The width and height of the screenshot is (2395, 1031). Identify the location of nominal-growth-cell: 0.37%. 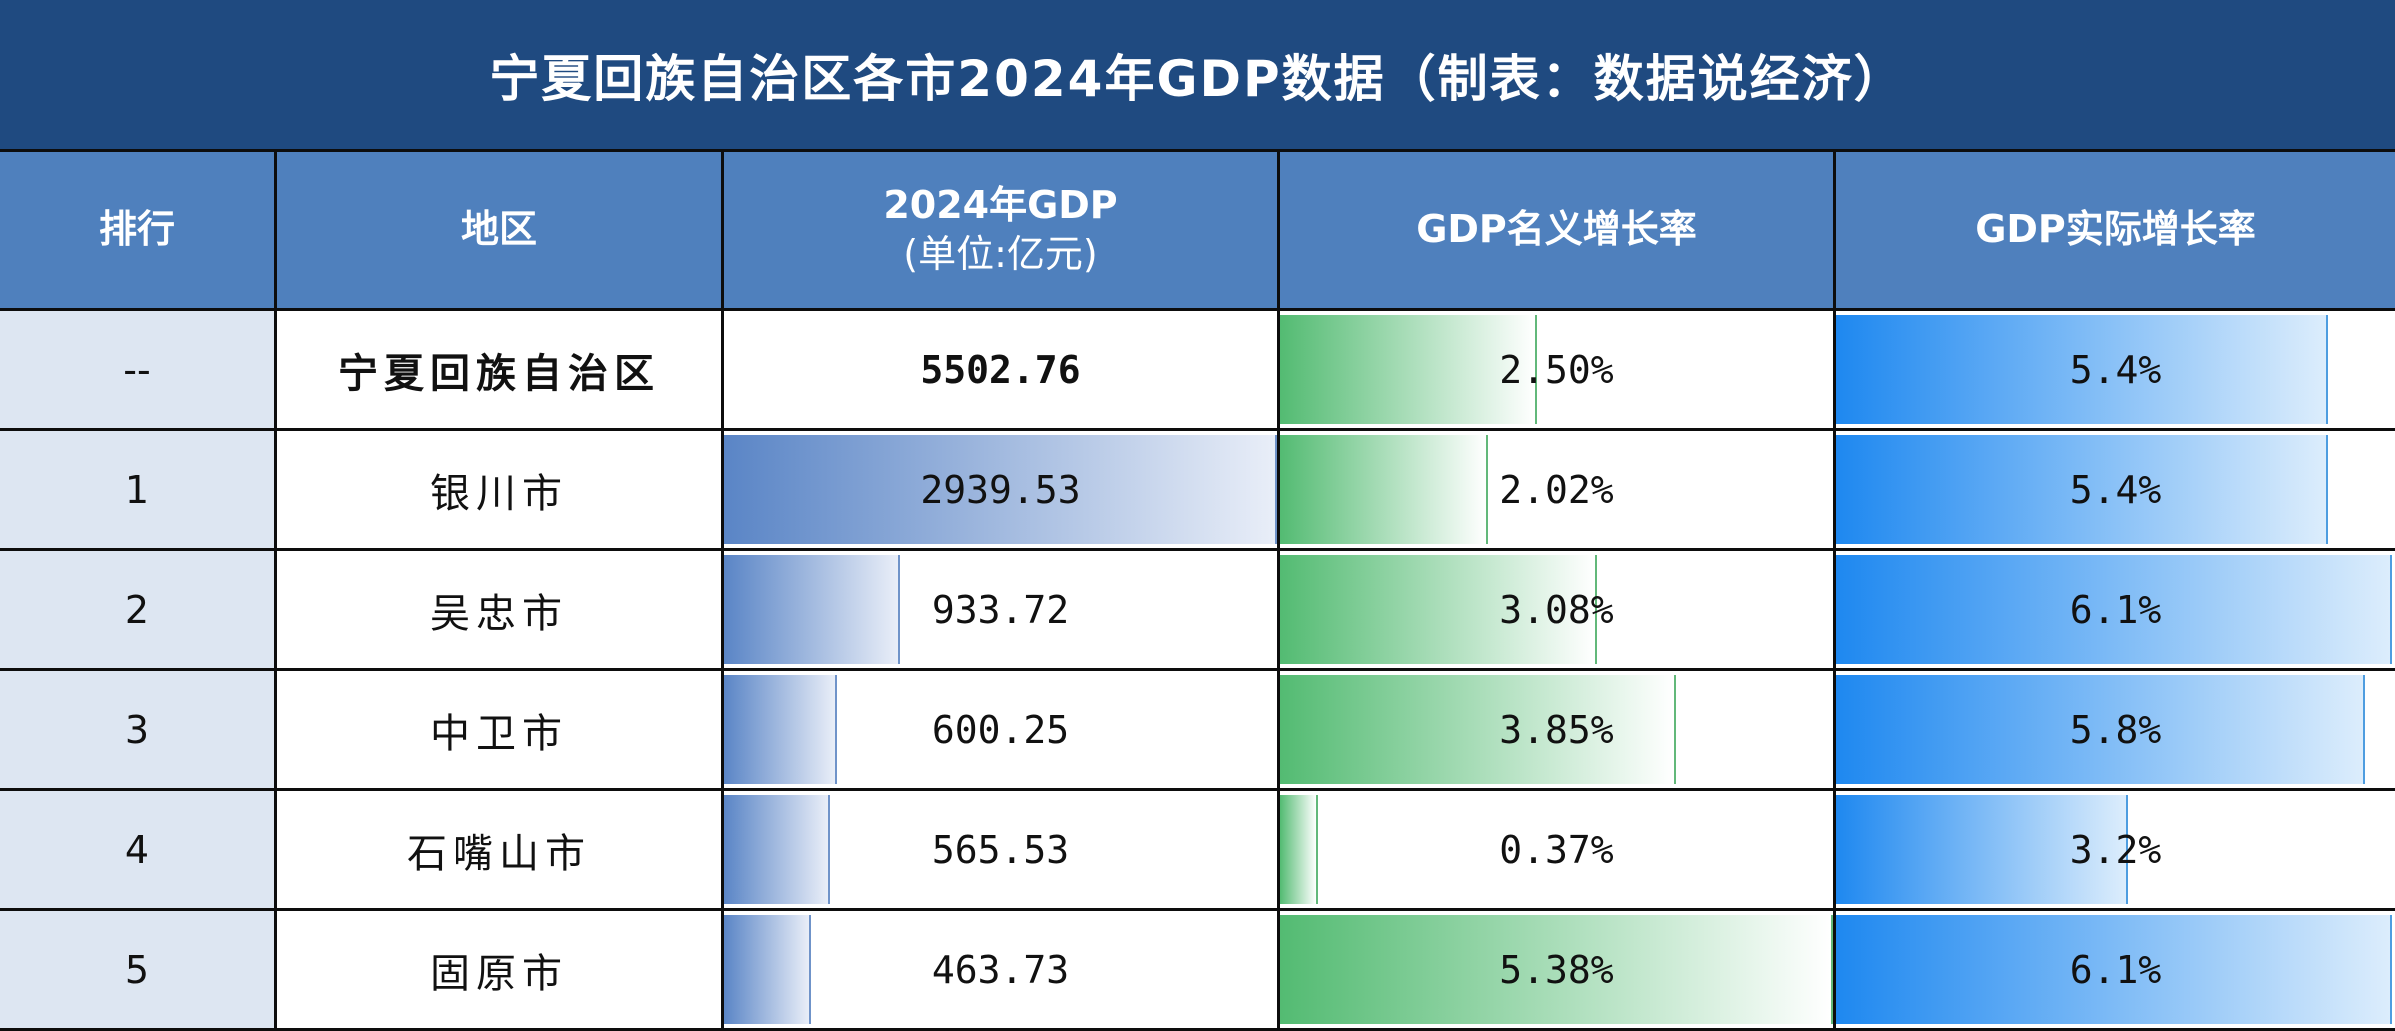
(1558, 851).